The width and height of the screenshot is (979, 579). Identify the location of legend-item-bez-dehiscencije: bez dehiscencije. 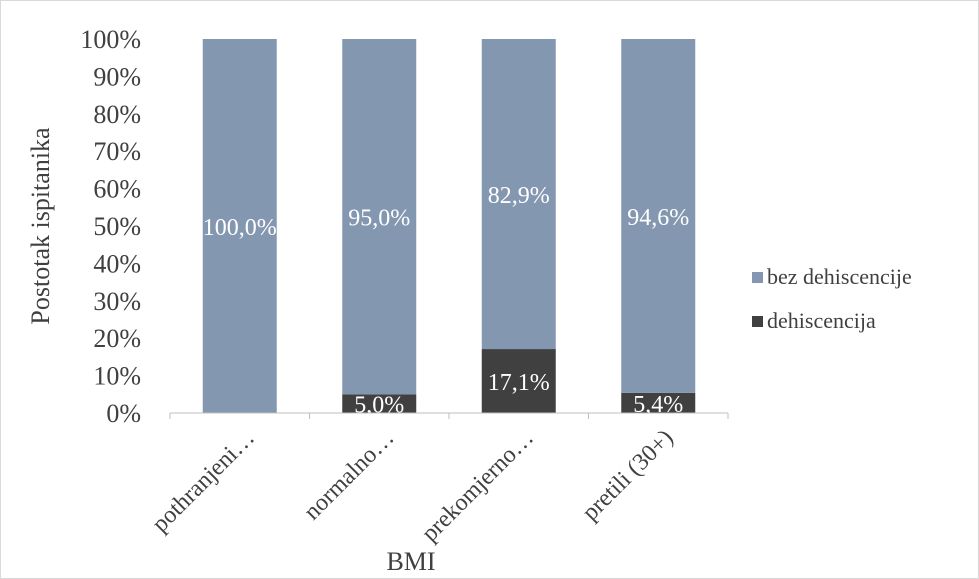
(832, 277).